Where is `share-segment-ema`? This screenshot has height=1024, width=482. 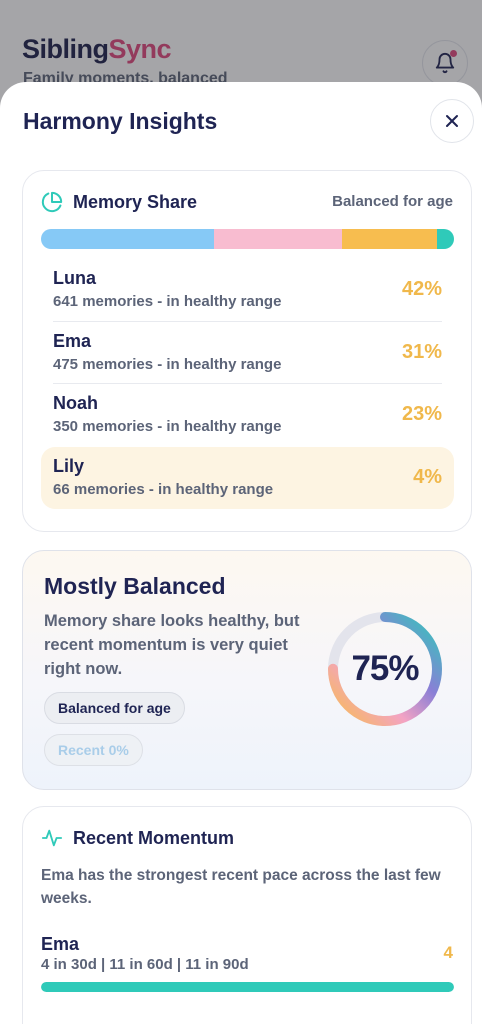
share-segment-ema is located at coordinates (278, 239).